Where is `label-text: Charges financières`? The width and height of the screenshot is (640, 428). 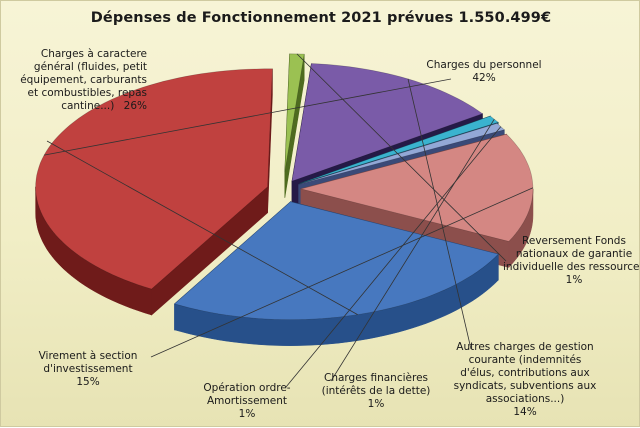 label-text: Charges financières is located at coordinates (375, 378).